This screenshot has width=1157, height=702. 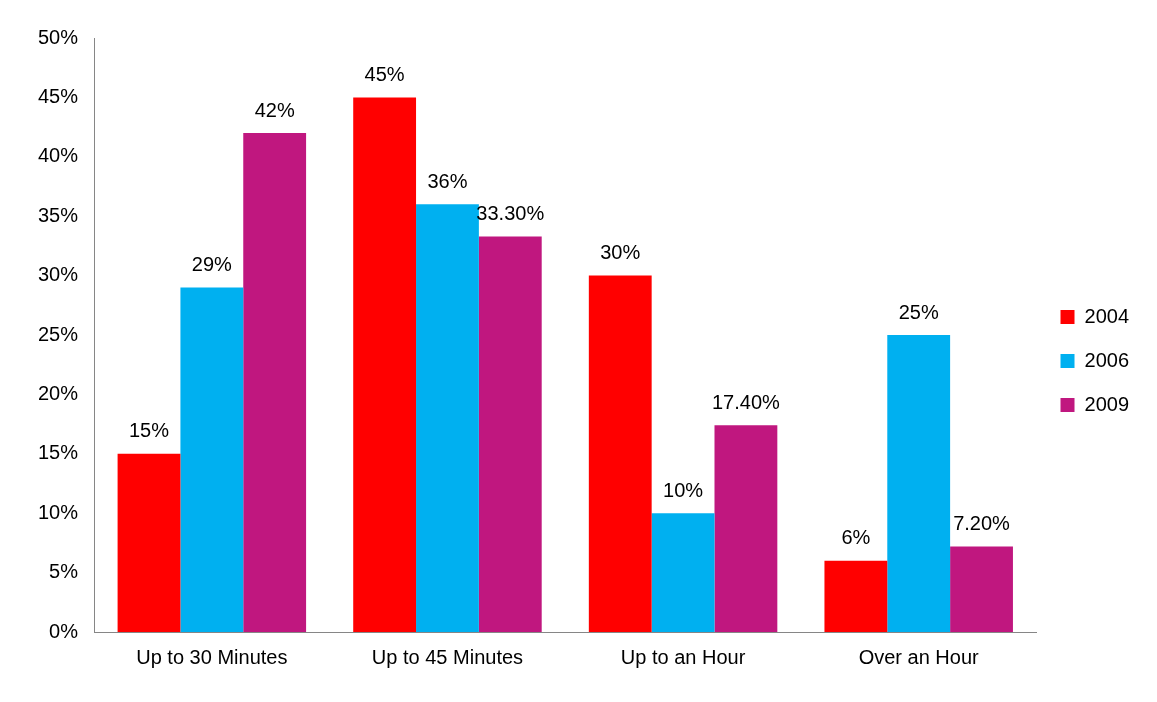 What do you see at coordinates (274, 109) in the screenshot?
I see `data-label: 42%` at bounding box center [274, 109].